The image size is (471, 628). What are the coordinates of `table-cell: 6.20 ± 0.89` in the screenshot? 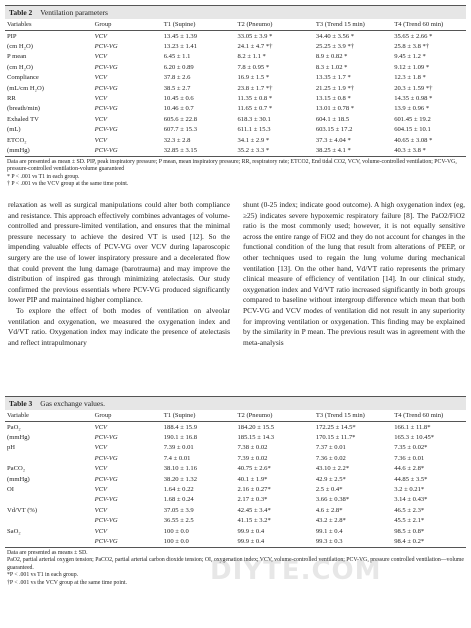 It's located at (178, 67).